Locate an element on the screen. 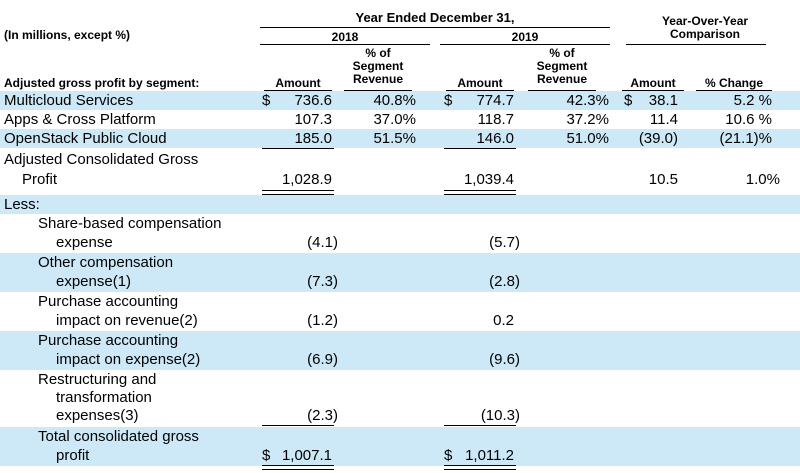 The height and width of the screenshot is (473, 800). segment-label: Multicloud Services is located at coordinates (69, 100).